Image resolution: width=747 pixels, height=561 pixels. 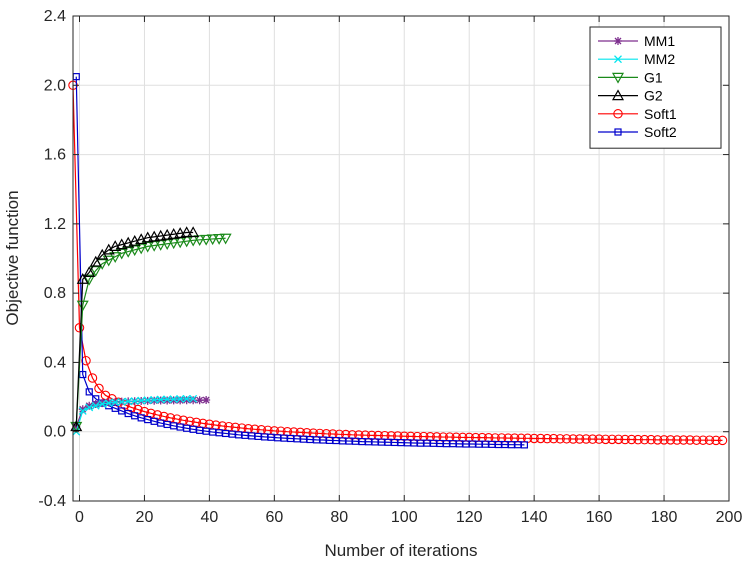 I want to click on legend-label-soft2: Soft2, so click(x=660, y=132).